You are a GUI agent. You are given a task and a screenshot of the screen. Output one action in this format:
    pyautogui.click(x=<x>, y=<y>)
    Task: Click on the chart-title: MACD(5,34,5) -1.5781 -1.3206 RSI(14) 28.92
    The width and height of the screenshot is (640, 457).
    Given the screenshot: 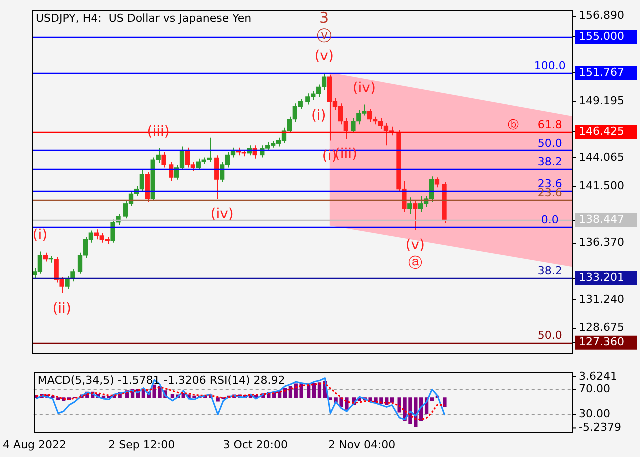 What is the action you would take?
    pyautogui.click(x=162, y=380)
    